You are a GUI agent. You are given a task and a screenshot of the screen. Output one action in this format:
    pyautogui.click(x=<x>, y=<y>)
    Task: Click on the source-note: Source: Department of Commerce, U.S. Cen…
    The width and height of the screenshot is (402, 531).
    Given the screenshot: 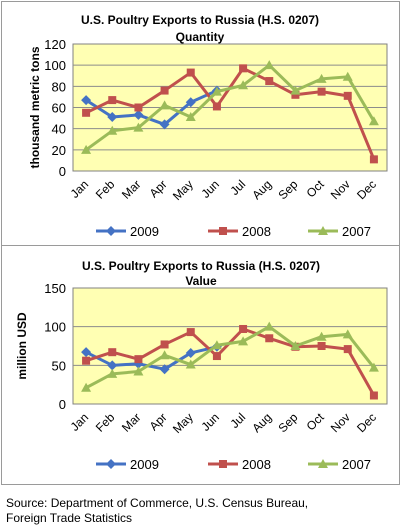 What is the action you would take?
    pyautogui.click(x=201, y=511)
    